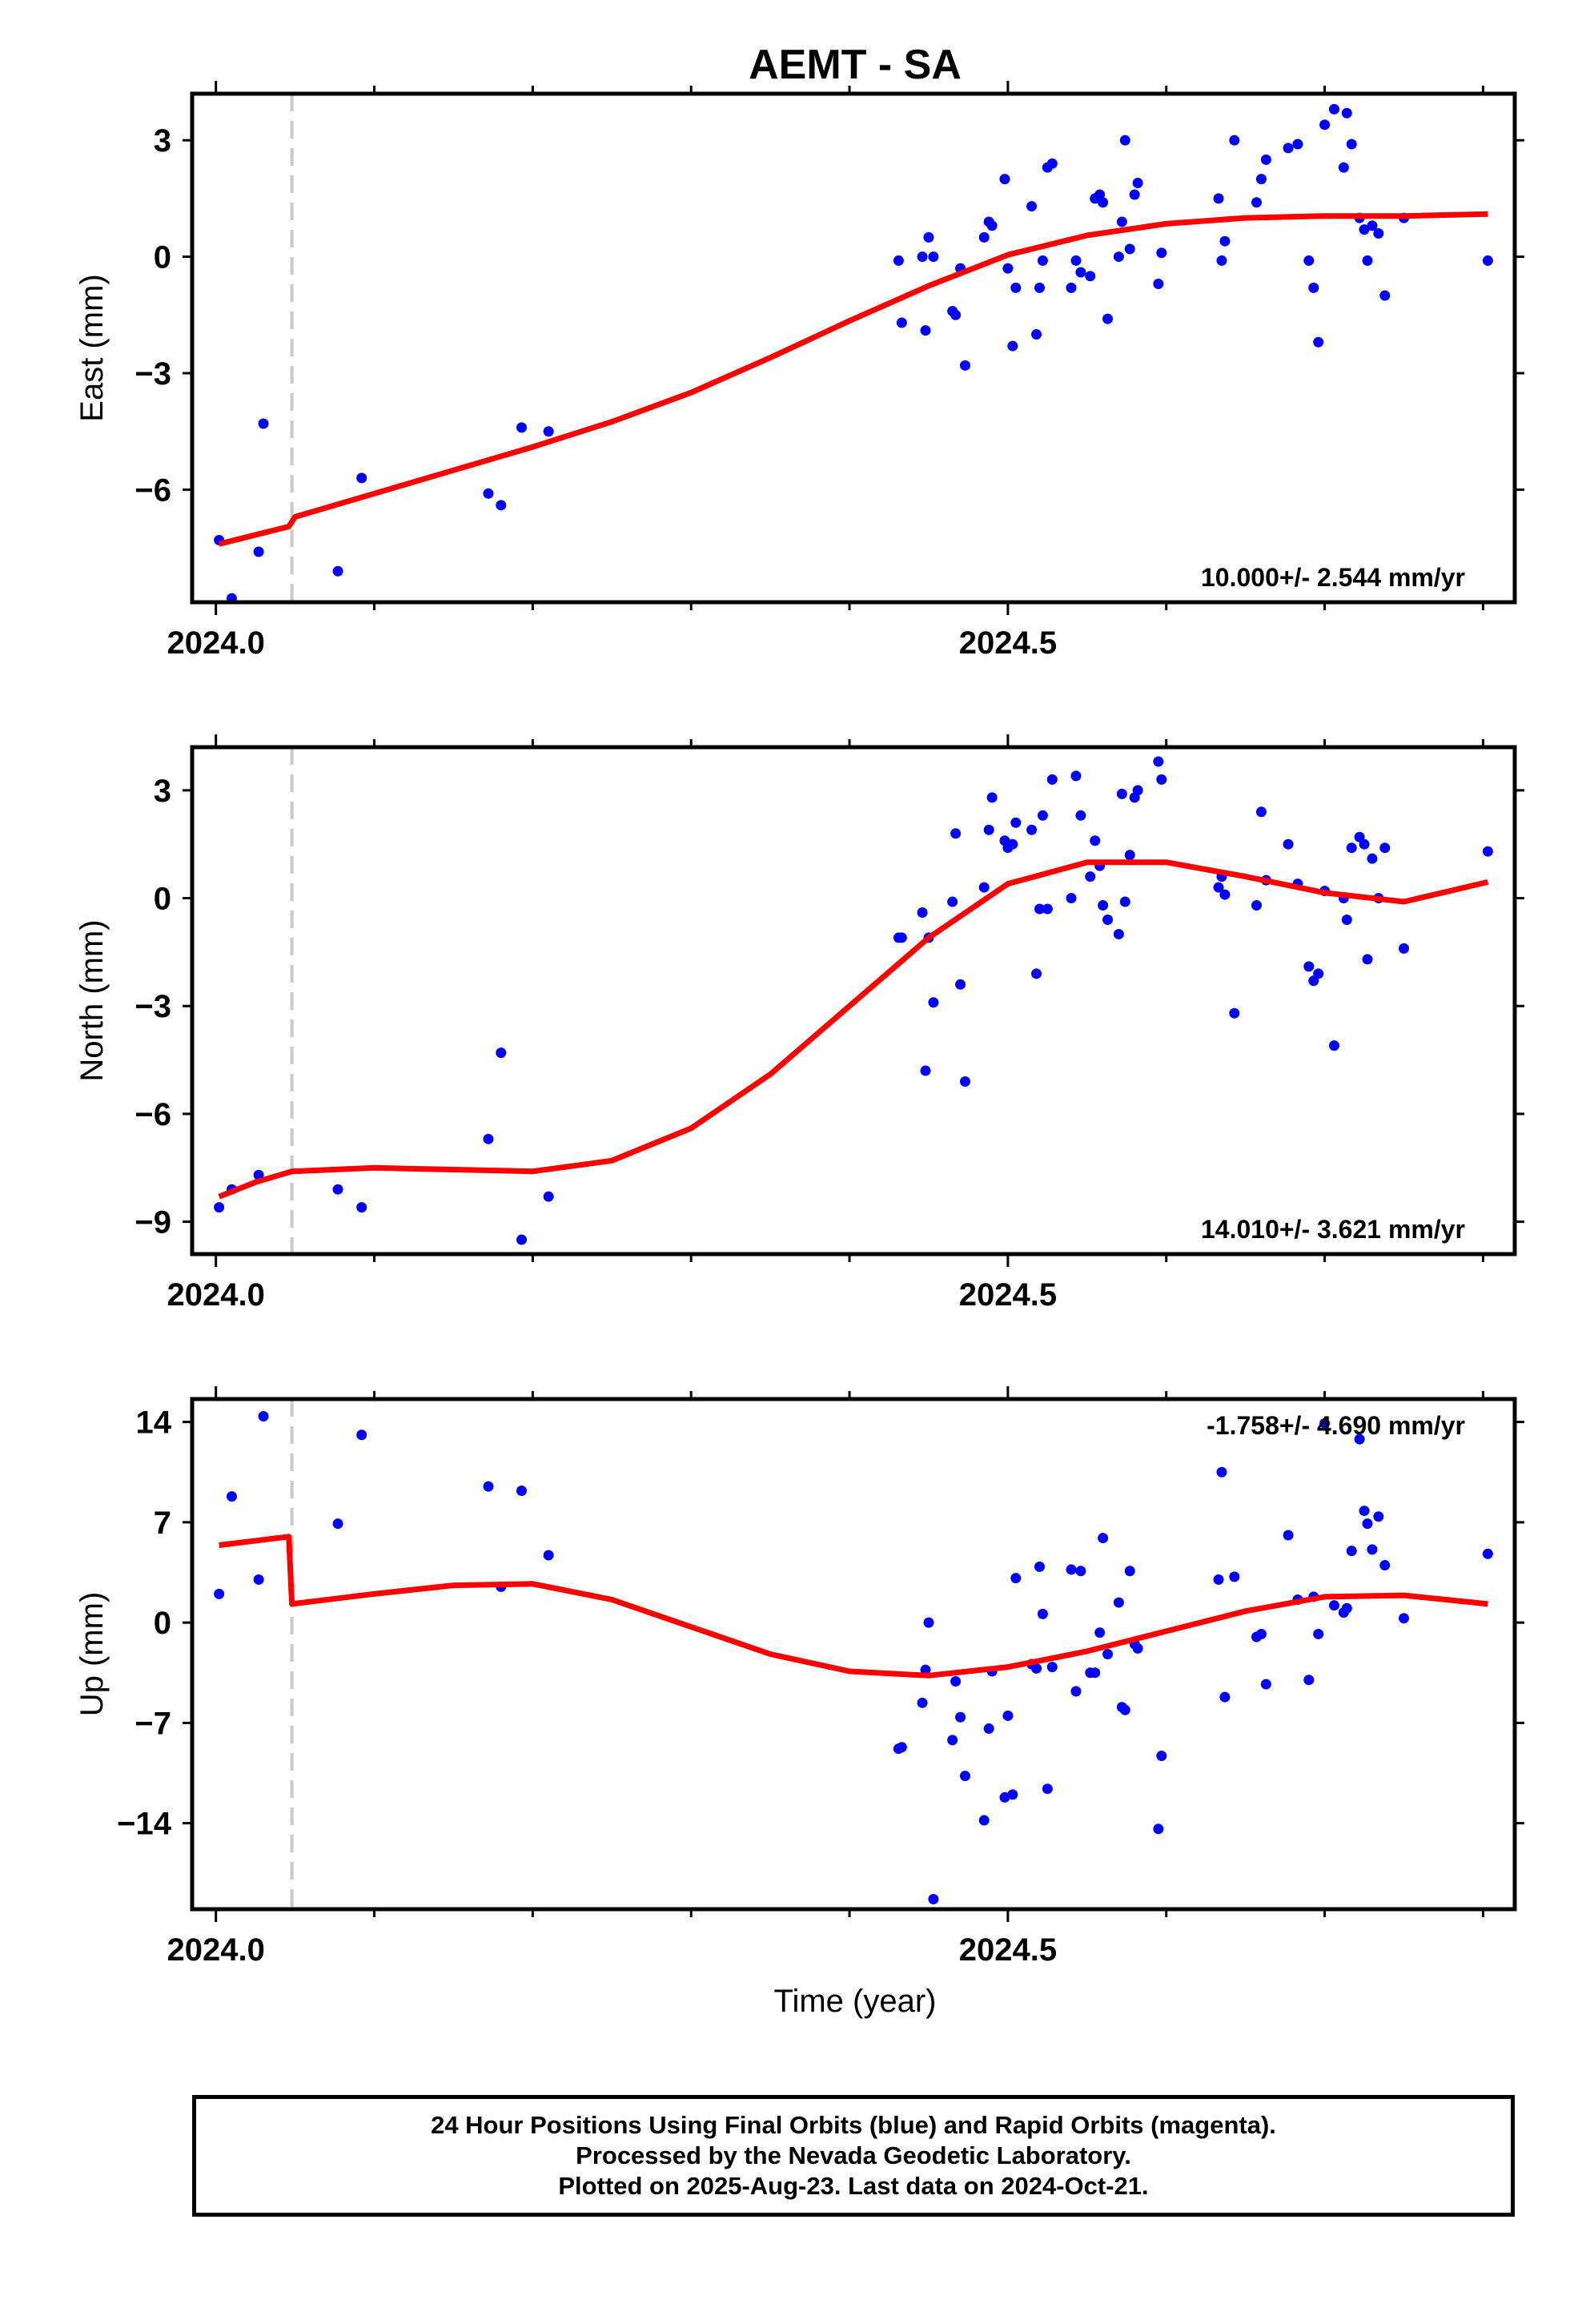  I want to click on east-y-tick-label: −3, so click(153, 374).